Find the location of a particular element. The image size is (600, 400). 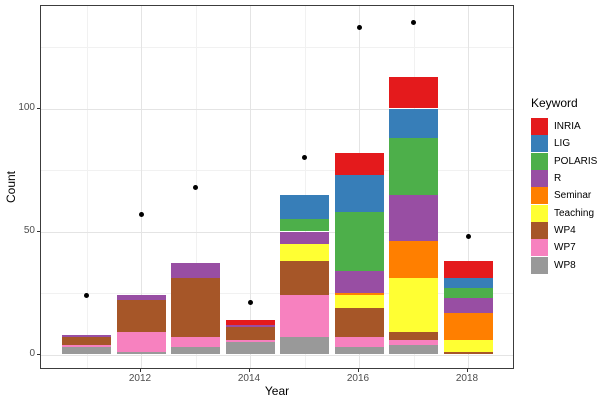

bar-segment-lig-2018 is located at coordinates (468, 283).